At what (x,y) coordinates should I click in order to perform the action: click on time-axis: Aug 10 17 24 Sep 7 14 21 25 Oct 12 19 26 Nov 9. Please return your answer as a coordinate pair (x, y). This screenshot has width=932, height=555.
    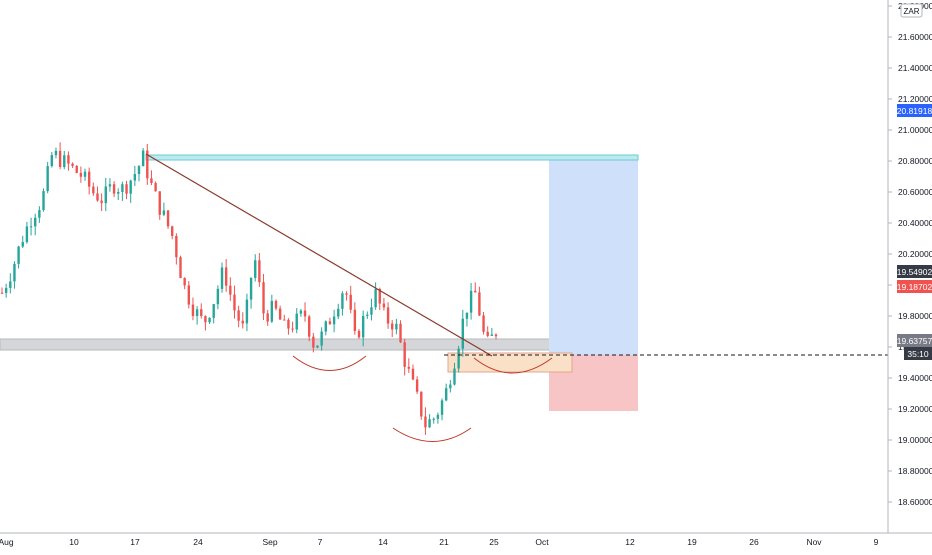
    Looking at the image, I should click on (439, 542).